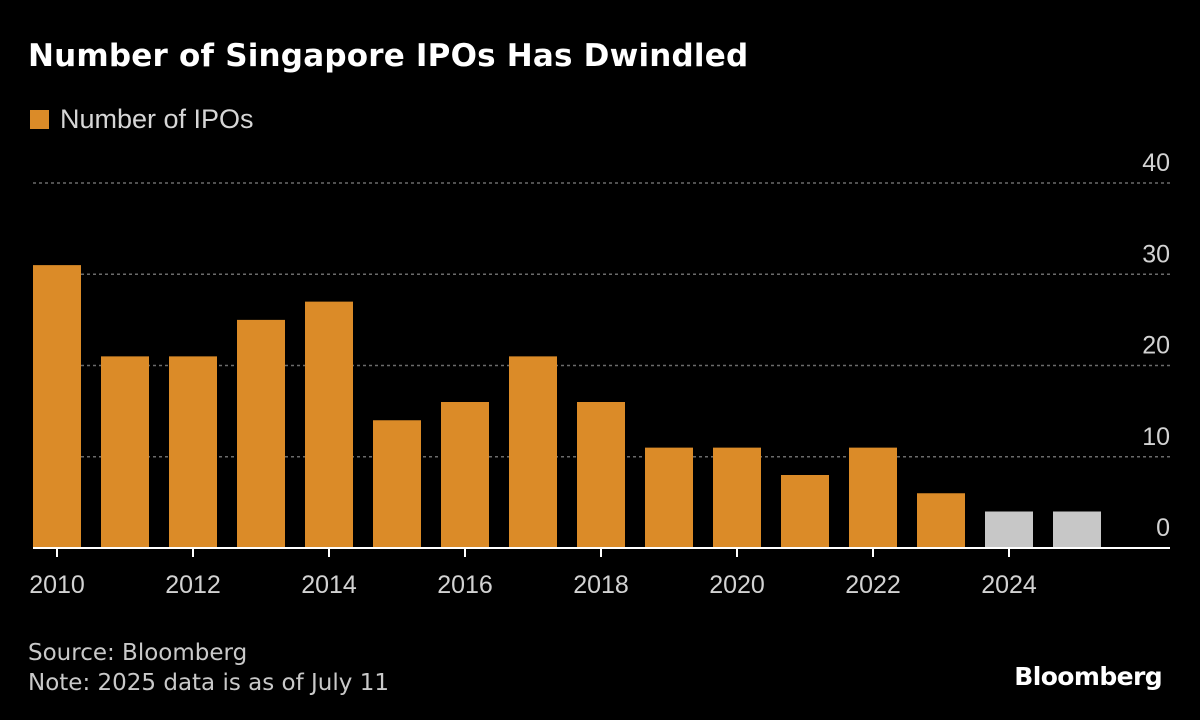 This screenshot has width=1200, height=720. I want to click on x-tick-label-2022: 2022, so click(873, 585).